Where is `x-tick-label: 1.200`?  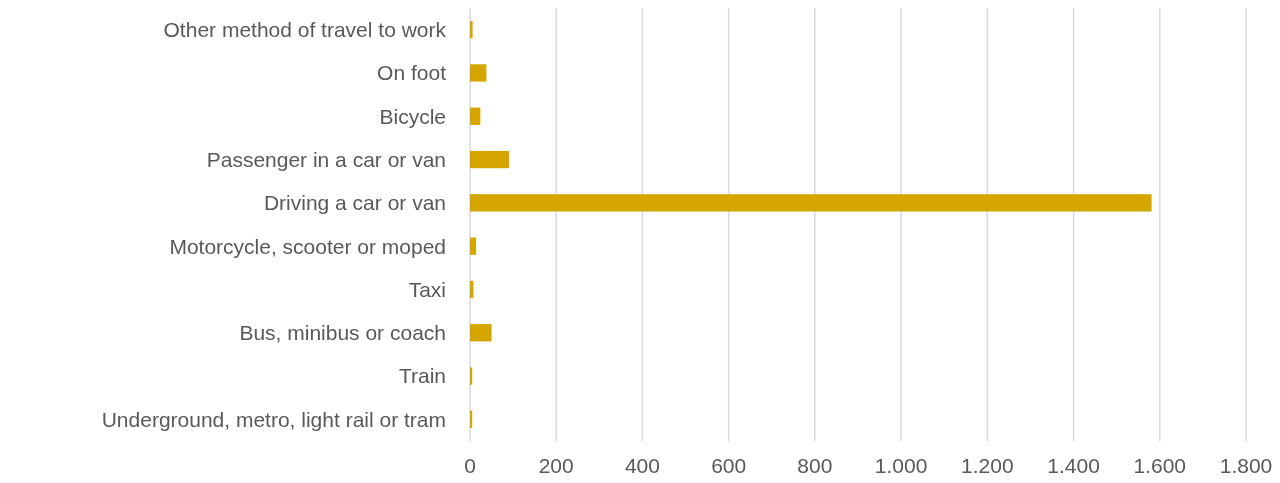 x-tick-label: 1.200 is located at coordinates (987, 465).